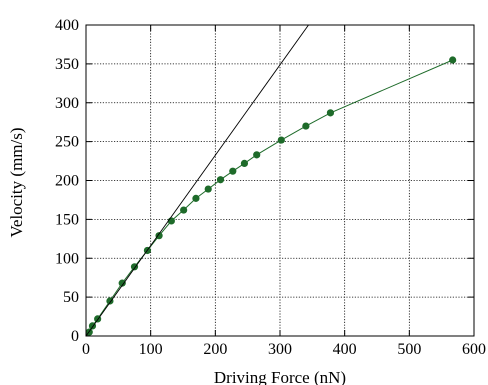 This screenshot has width=488, height=385. I want to click on x-tick-label: 400, so click(345, 349).